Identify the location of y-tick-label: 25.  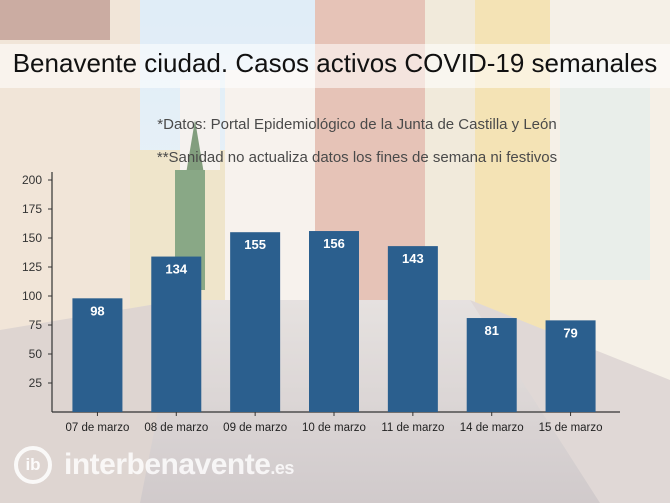
(36, 383).